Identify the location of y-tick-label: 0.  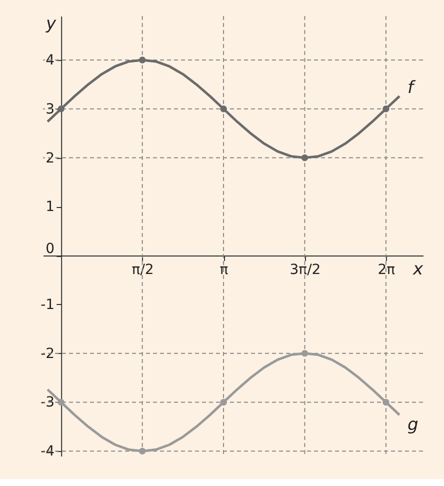
(50, 249).